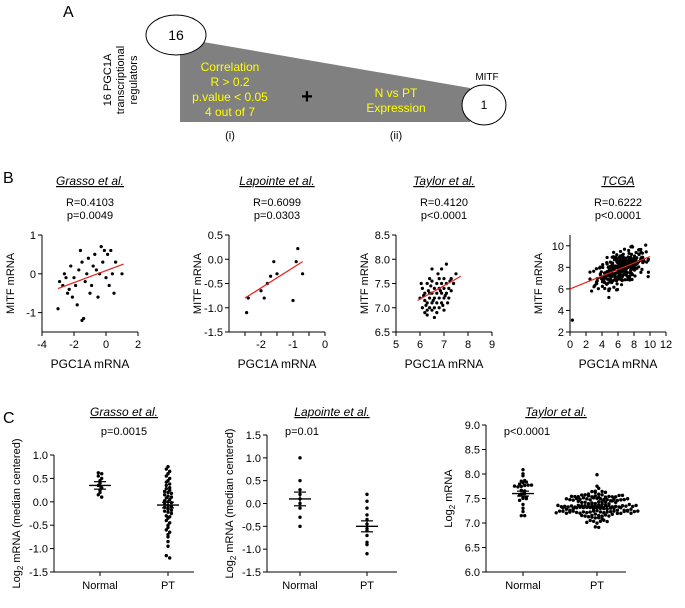 The height and width of the screenshot is (608, 685). Describe the element at coordinates (231, 504) in the screenshot. I see `y-axis-label: Log2 mRNA (median centered)` at that location.